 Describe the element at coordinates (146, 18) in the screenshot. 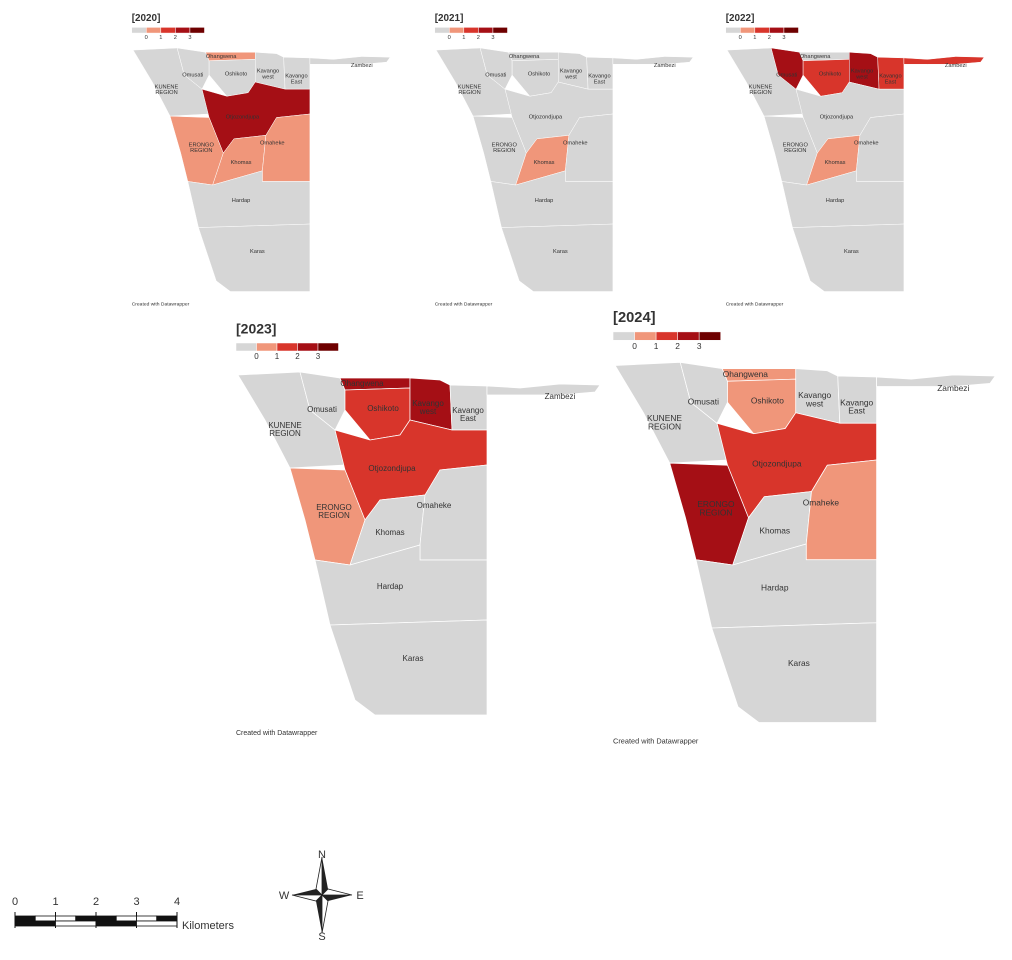

I see `map-title: [2020]` at that location.